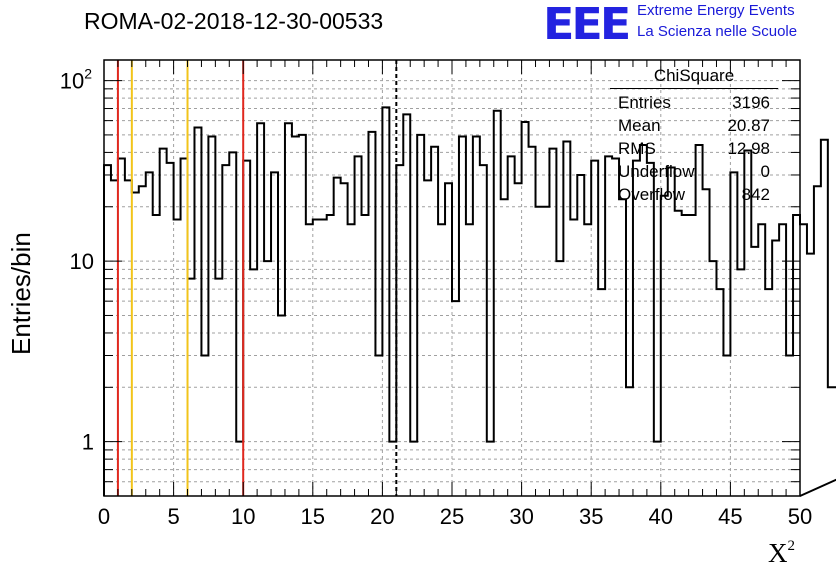 Image resolution: width=836 pixels, height=572 pixels. What do you see at coordinates (716, 10) in the screenshot?
I see `logo-caption-1: Extreme Energy Events` at bounding box center [716, 10].